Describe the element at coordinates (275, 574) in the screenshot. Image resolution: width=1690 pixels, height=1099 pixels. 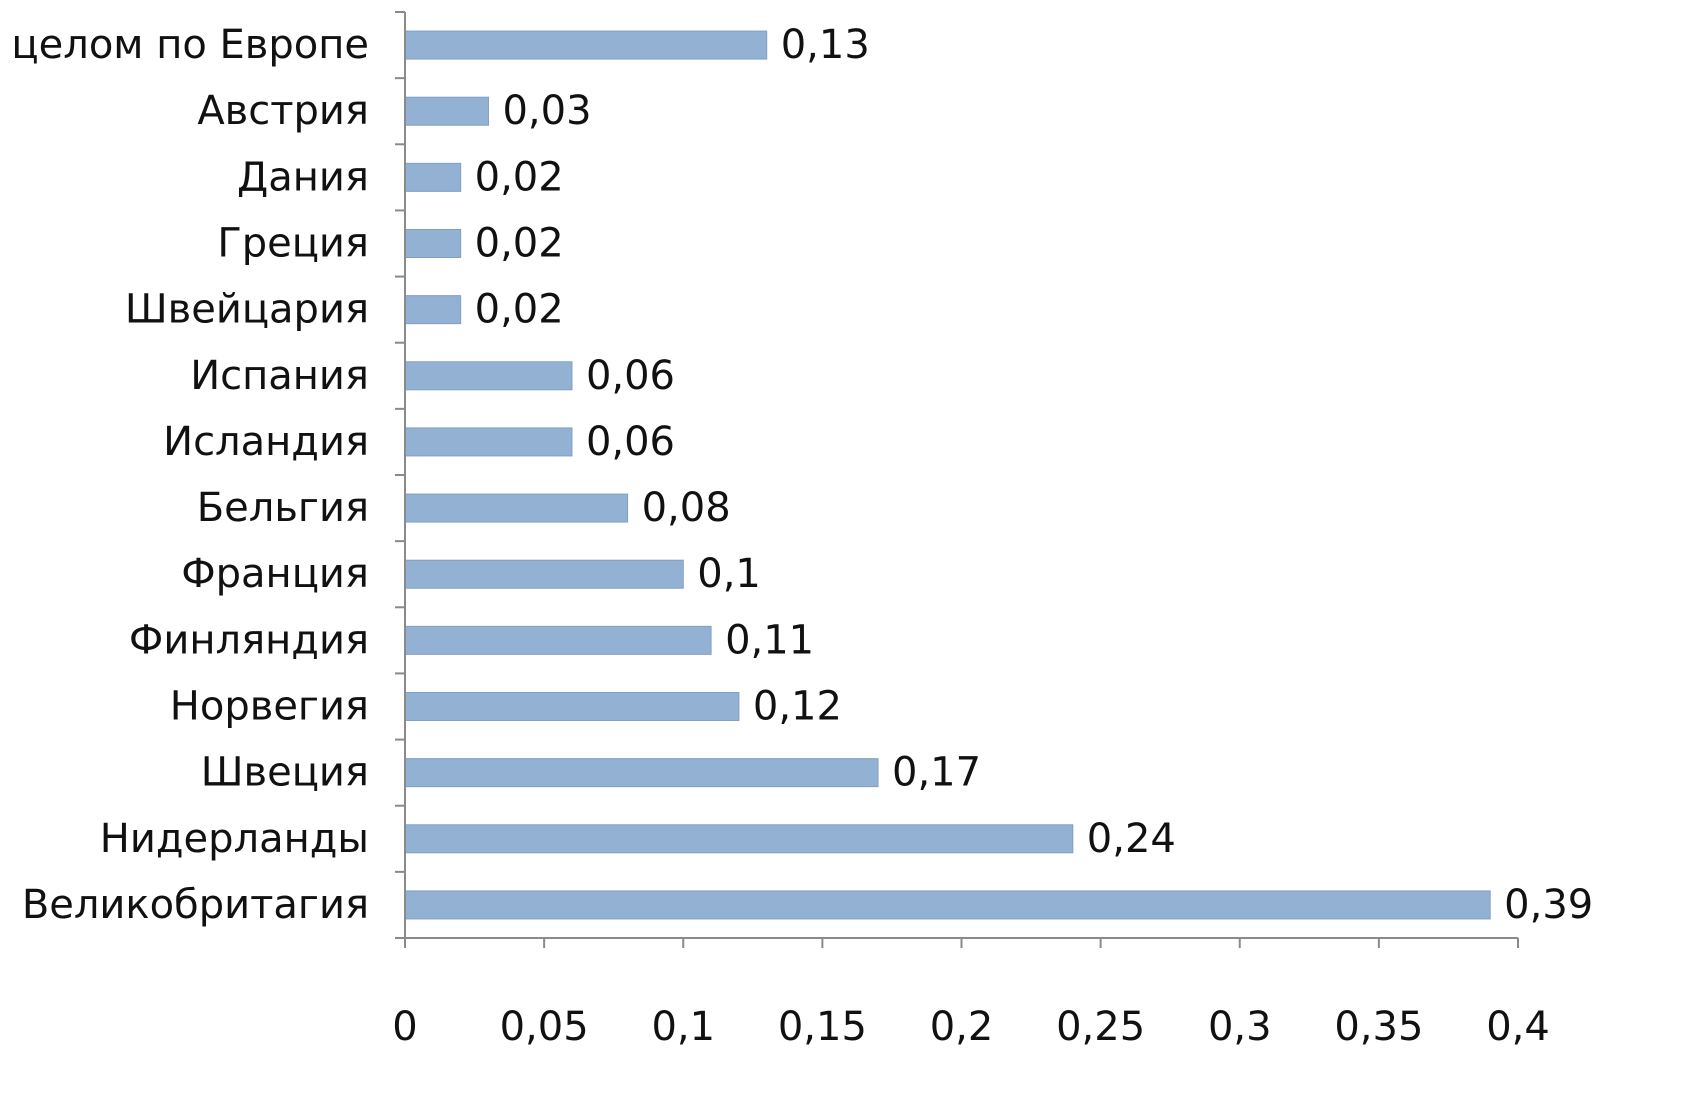
I see `category-label: Франция` at that location.